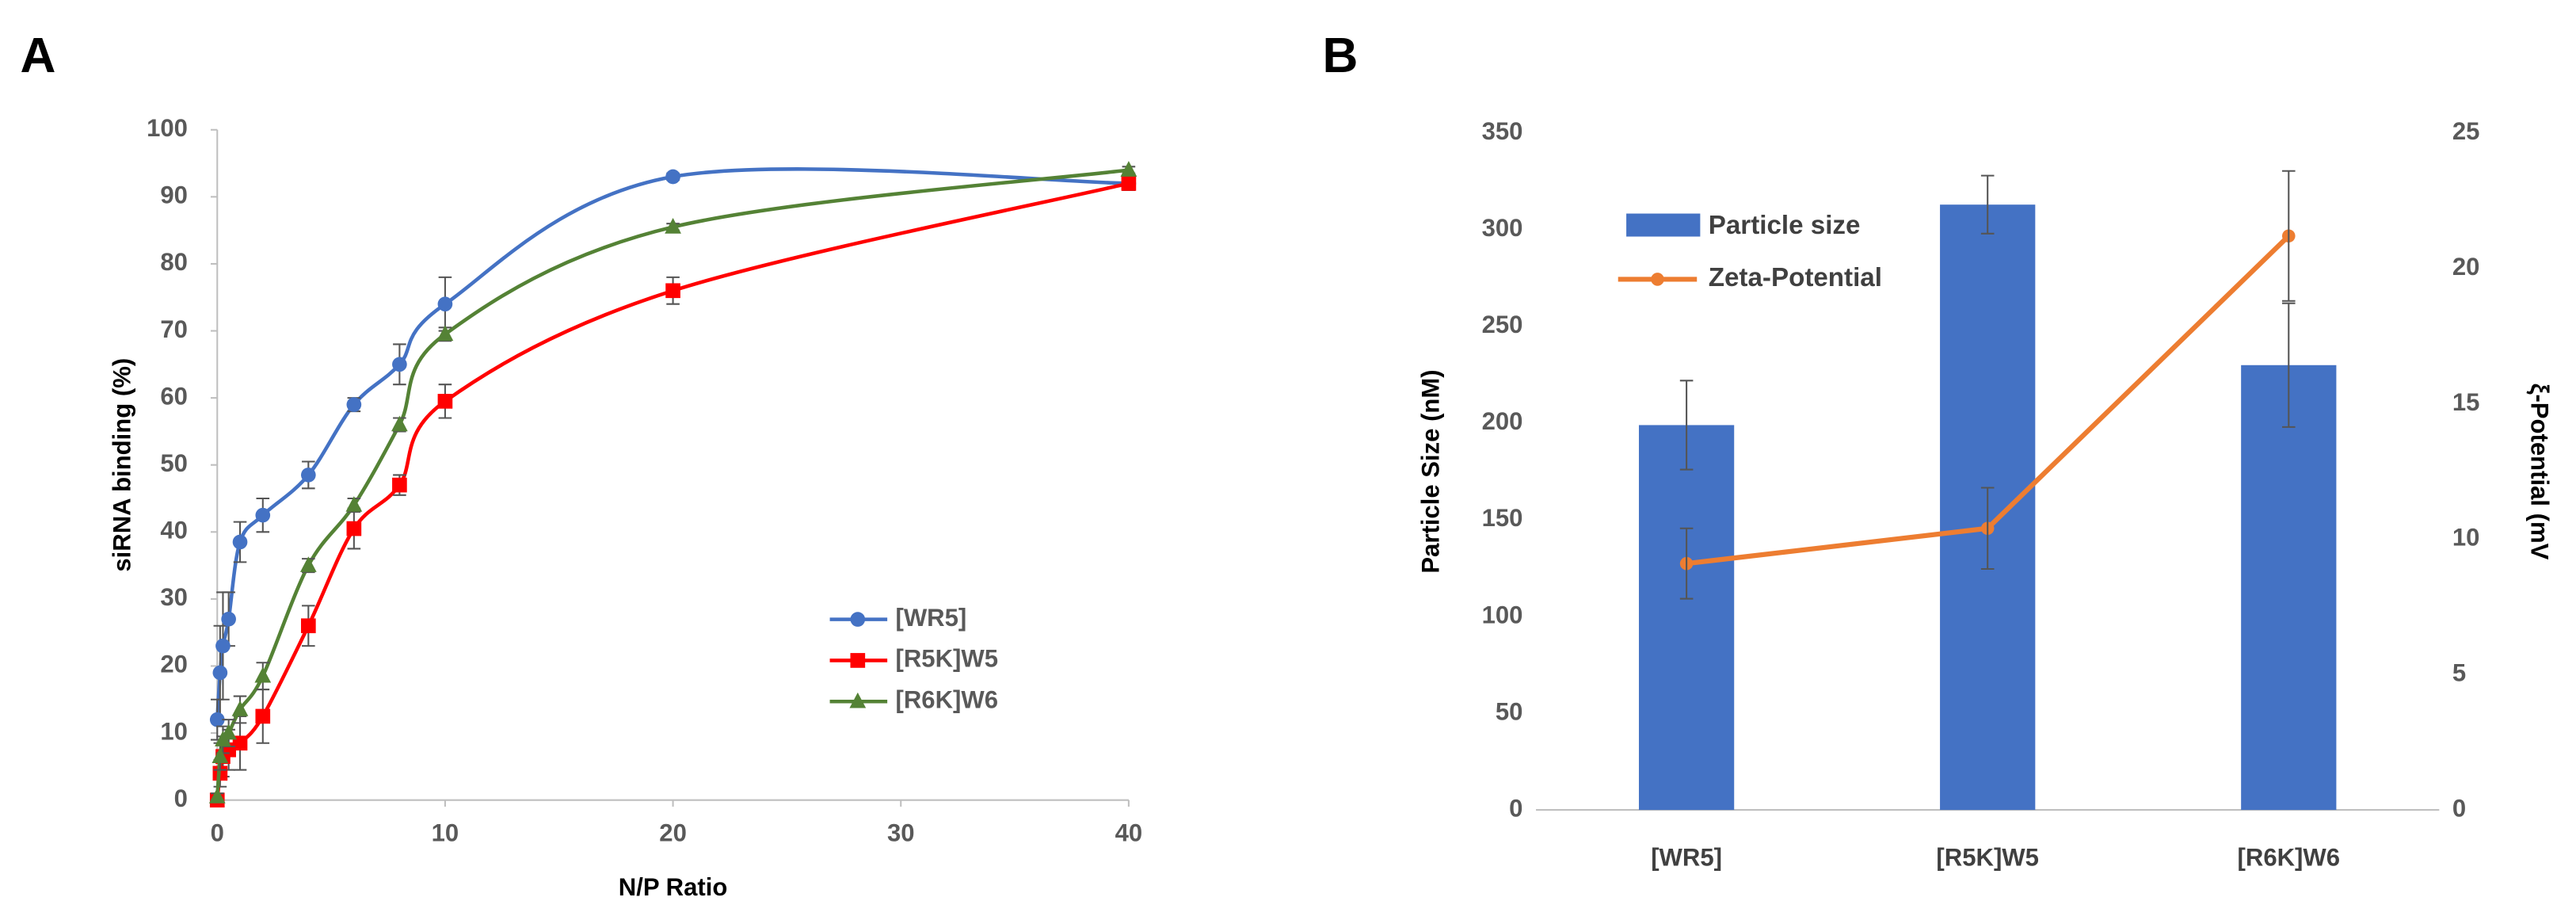 This screenshot has height=920, width=2576. Describe the element at coordinates (1340, 56) in the screenshot. I see `panel-label: B` at that location.